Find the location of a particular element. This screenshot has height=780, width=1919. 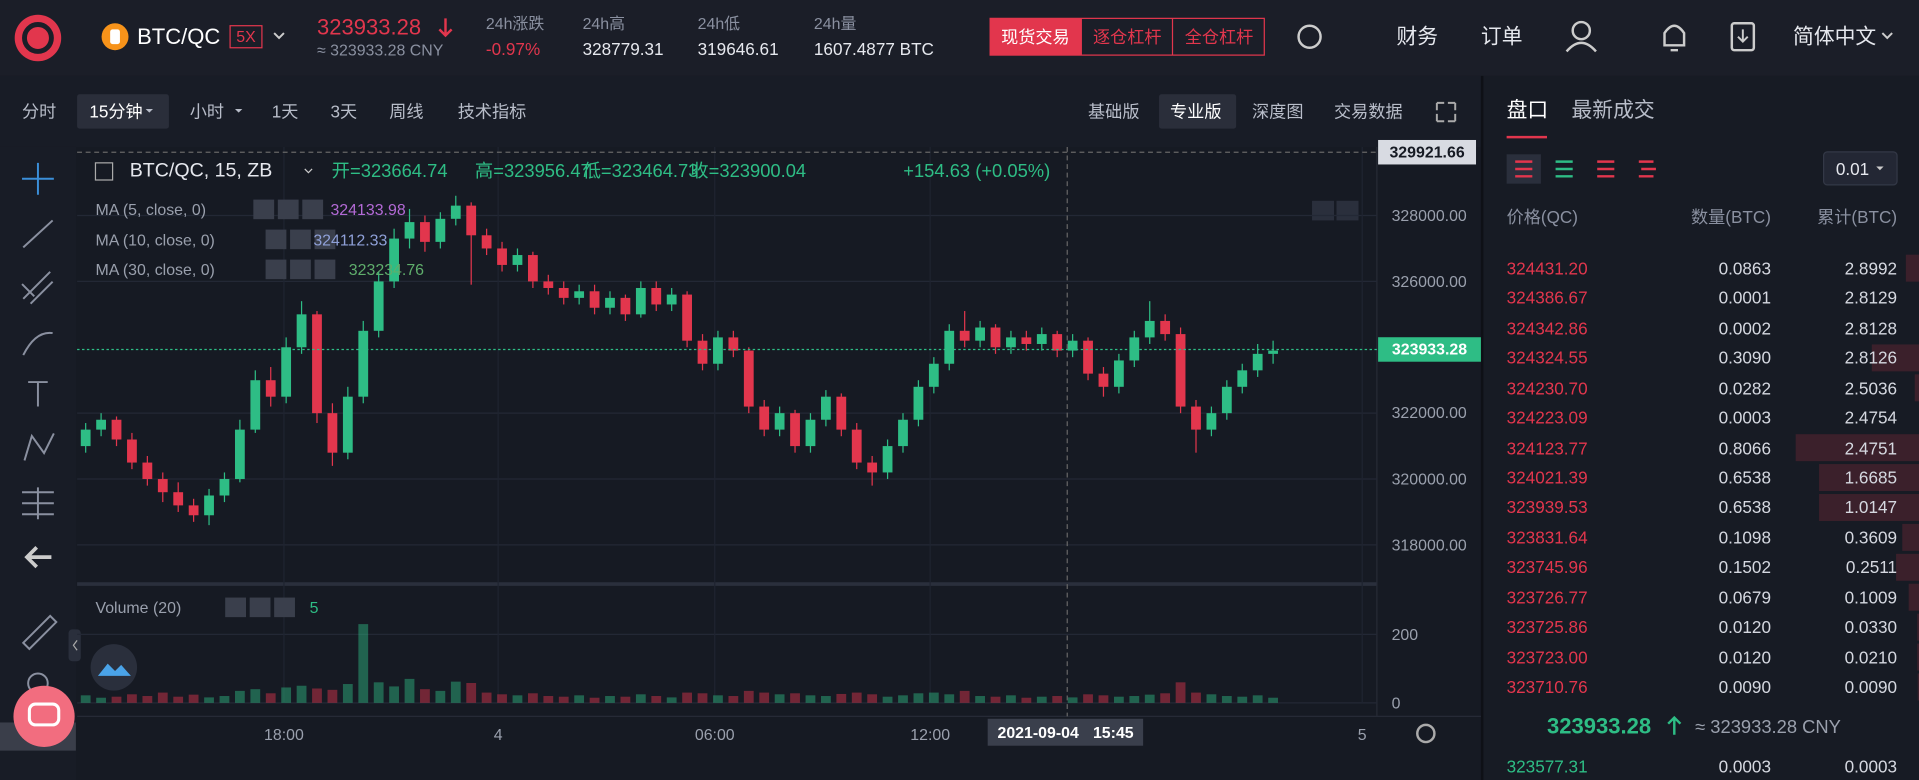

bell-icon is located at coordinates (1674, 38).